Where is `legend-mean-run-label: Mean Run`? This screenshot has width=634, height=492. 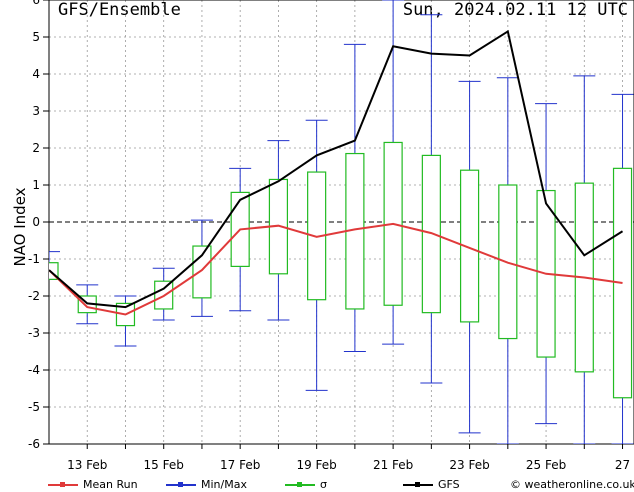 legend-mean-run-label: Mean Run is located at coordinates (110, 484).